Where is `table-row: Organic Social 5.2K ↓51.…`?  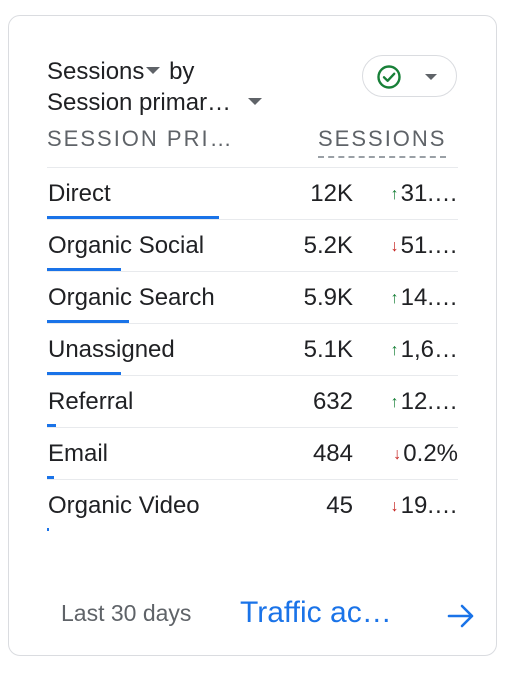 table-row: Organic Social 5.2K ↓51.… is located at coordinates (252, 245).